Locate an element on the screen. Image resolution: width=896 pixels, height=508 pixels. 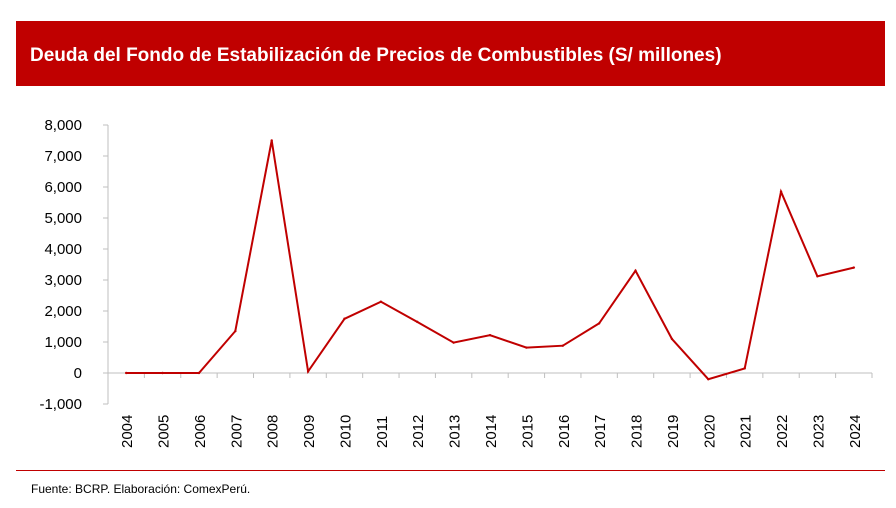
x-tick-label: 2016 is located at coordinates (564, 431).